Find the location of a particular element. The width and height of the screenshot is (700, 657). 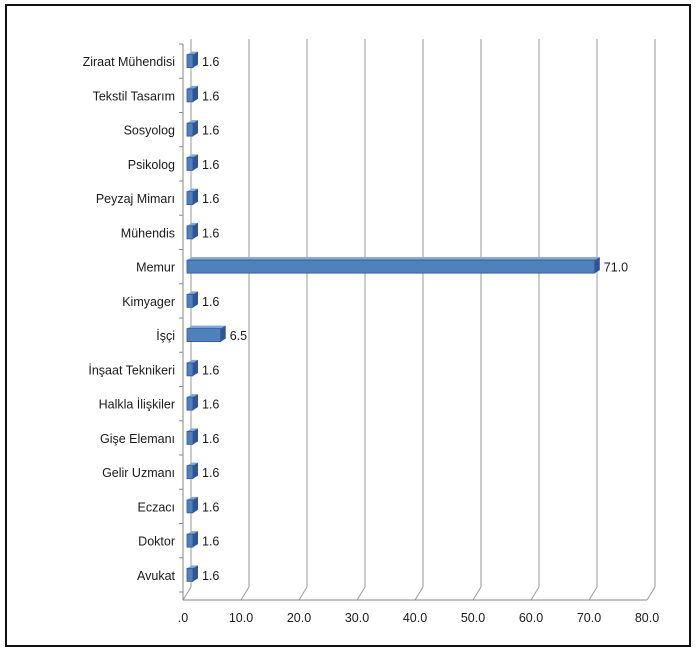

category-label: Psikolog is located at coordinates (151, 165).